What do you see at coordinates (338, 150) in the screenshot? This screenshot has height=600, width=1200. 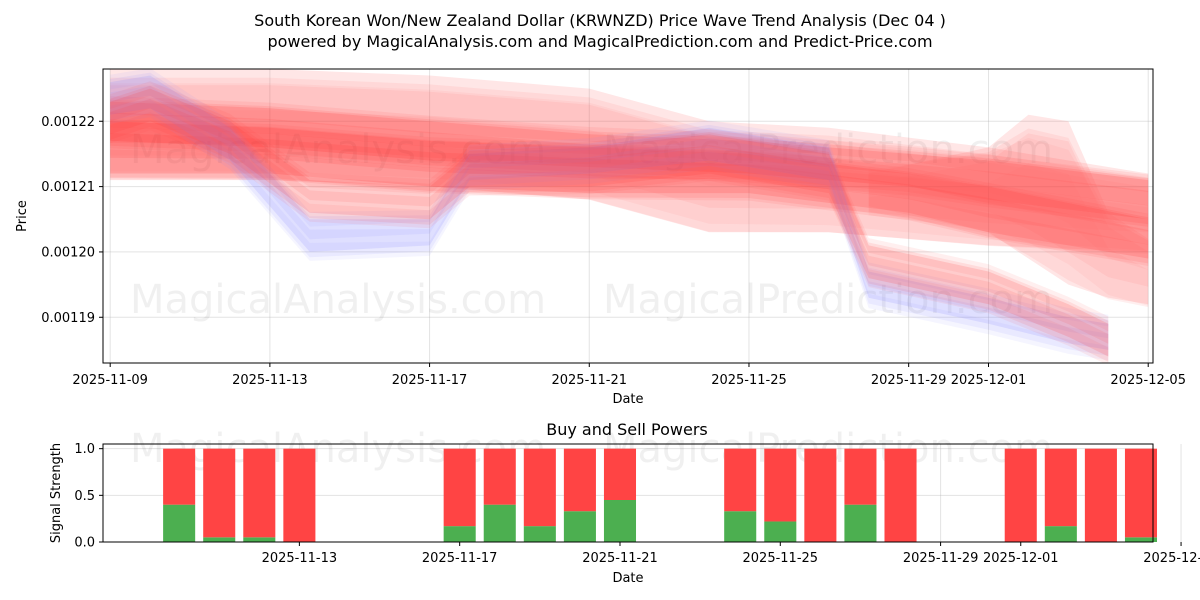 I see `watermark-analysis: MagicalAnalysis.com` at bounding box center [338, 150].